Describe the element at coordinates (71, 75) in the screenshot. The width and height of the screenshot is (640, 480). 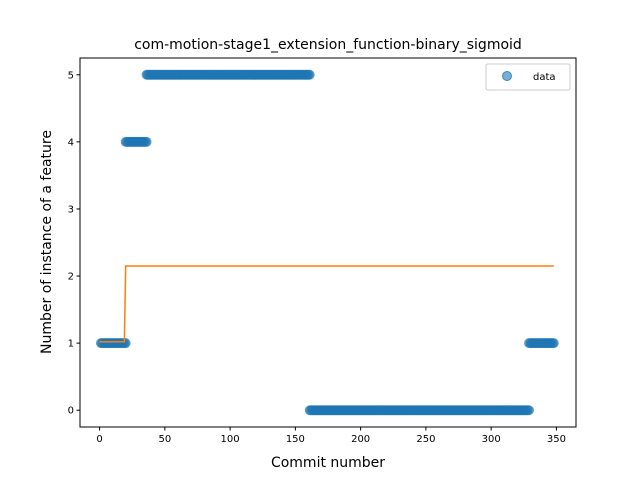
I see `y-tick-label: 5` at that location.